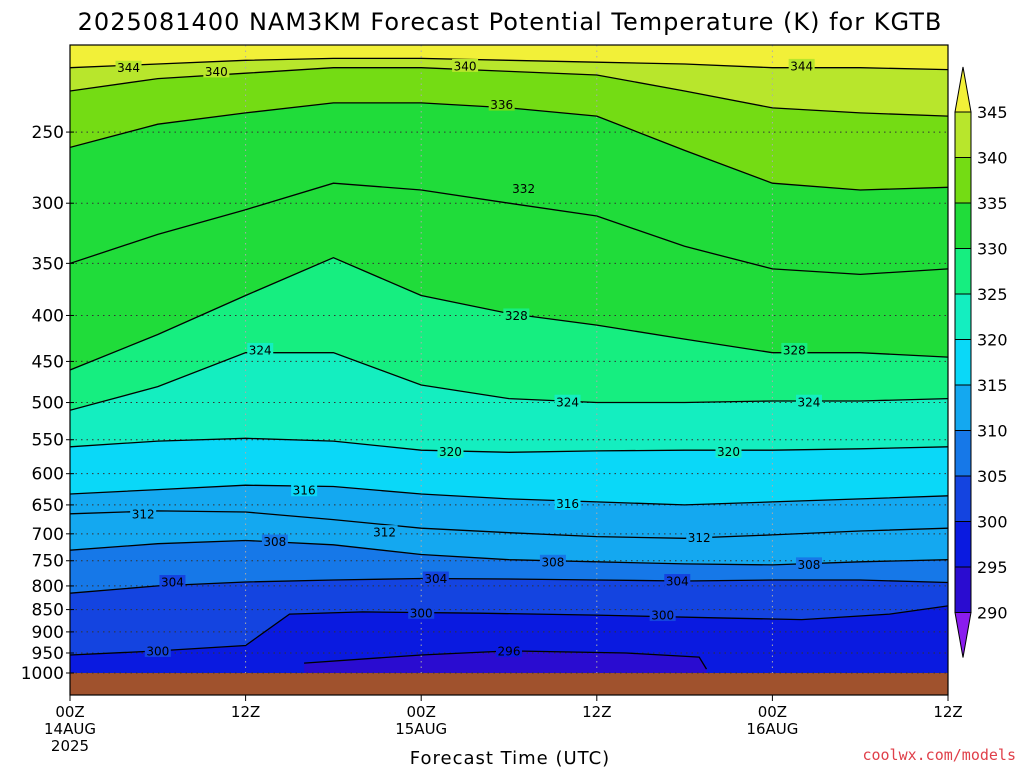 The width and height of the screenshot is (1024, 768). I want to click on x-axis-label: Forecast Time (UTC), so click(510, 758).